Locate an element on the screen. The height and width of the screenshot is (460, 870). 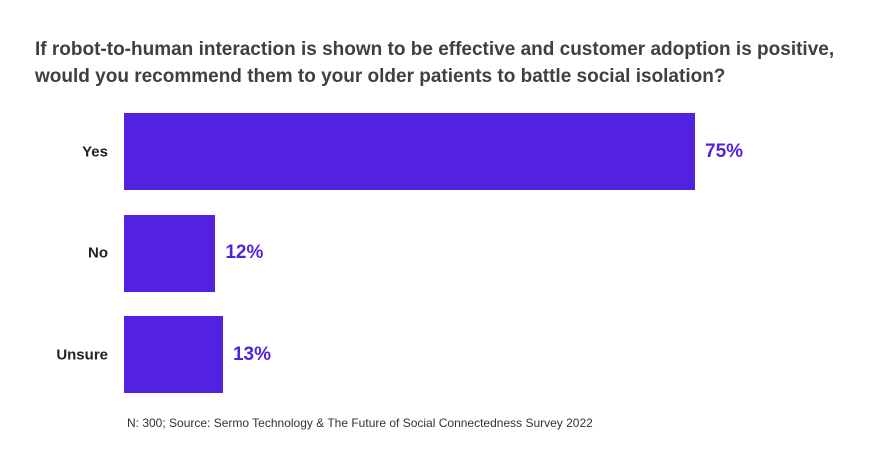
bar-unsure is located at coordinates (173, 354).